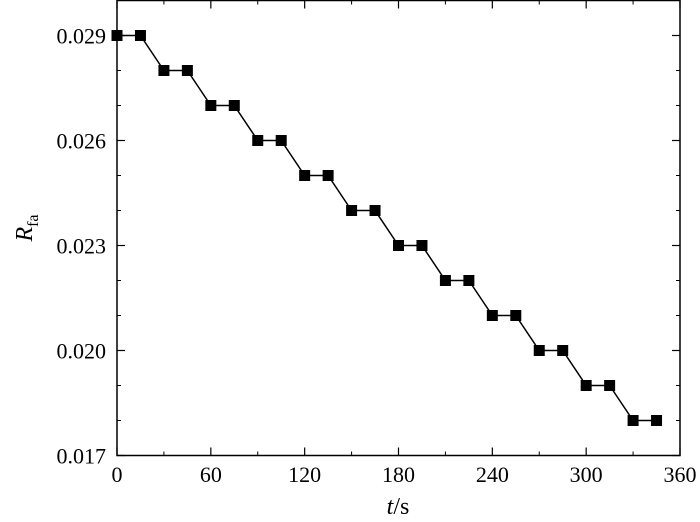 This screenshot has width=700, height=522. Describe the element at coordinates (117, 474) in the screenshot. I see `x-tick-label: 0` at that location.